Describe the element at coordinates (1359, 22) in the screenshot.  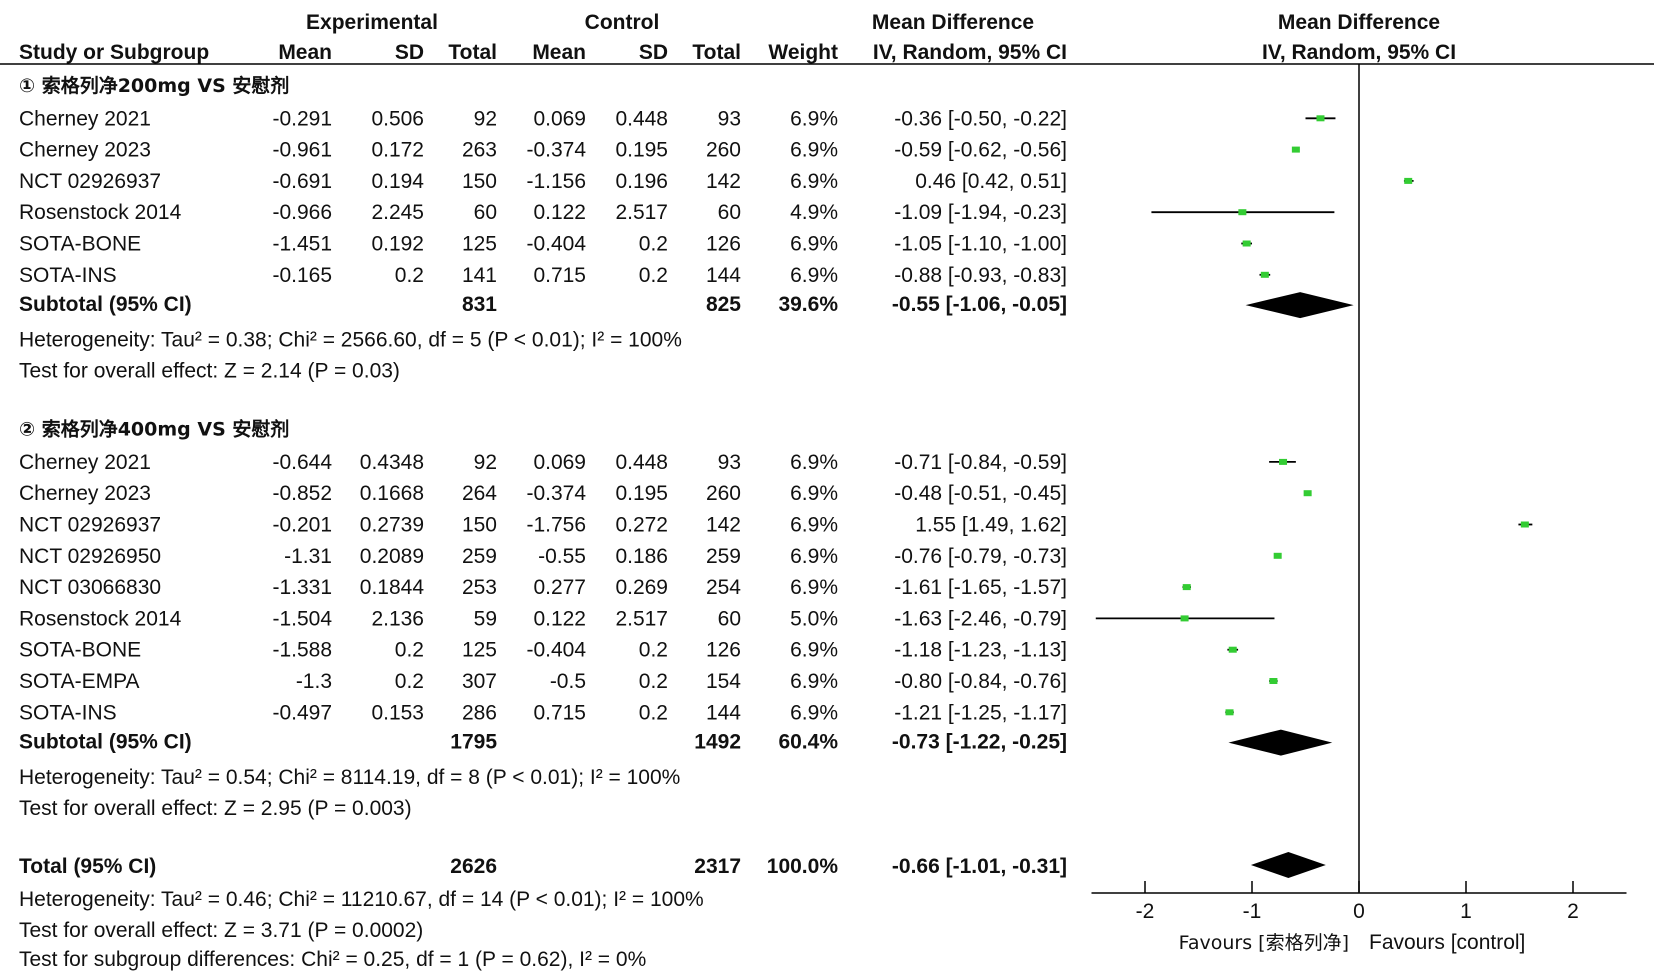
I see `header-plot-mean-difference: Mean Difference` at that location.